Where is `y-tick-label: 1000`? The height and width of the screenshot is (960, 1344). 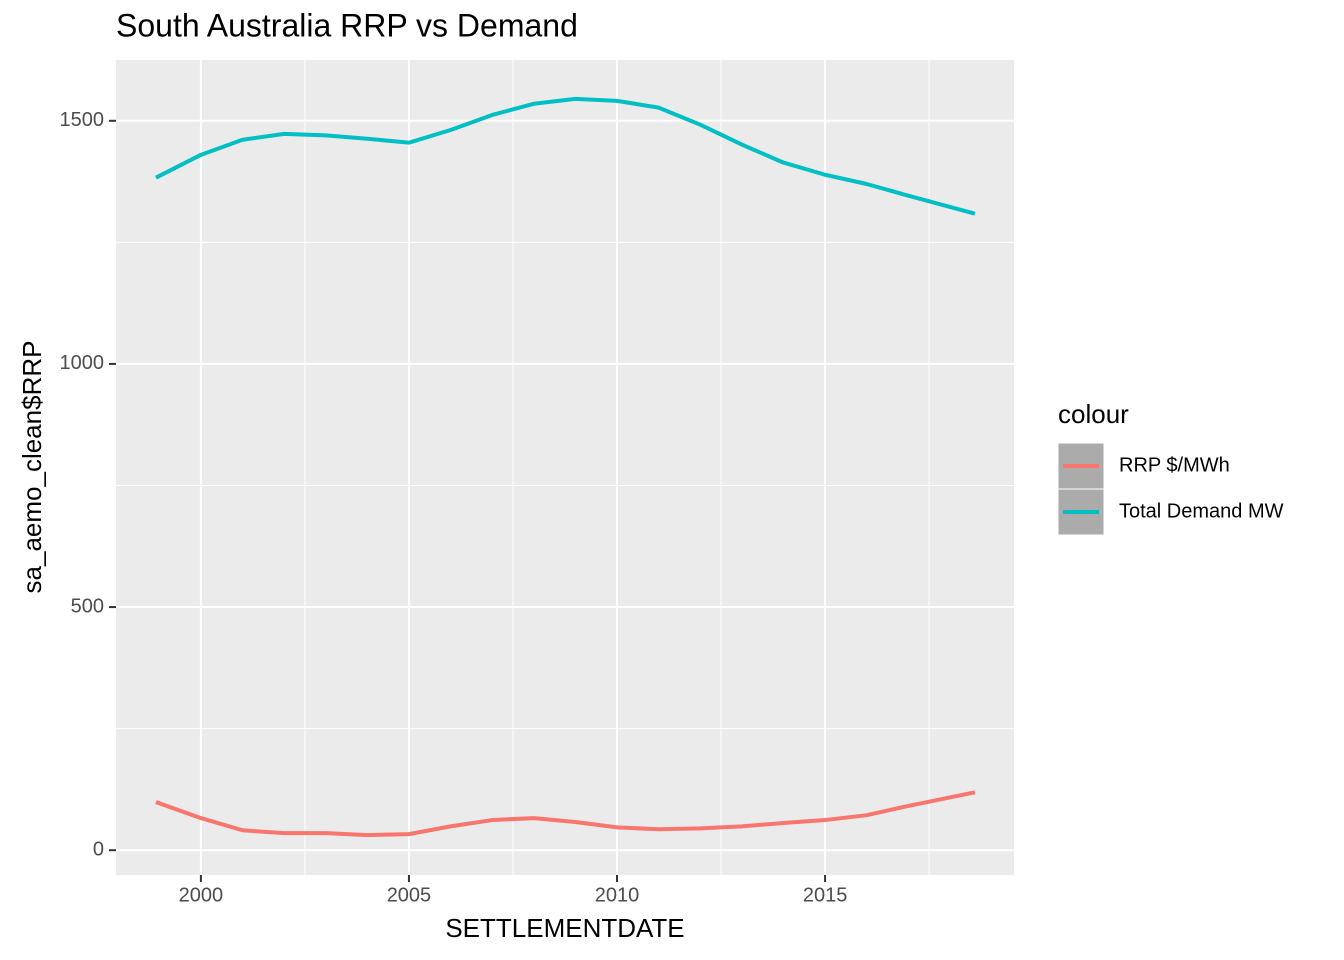
y-tick-label: 1000 is located at coordinates (82, 363).